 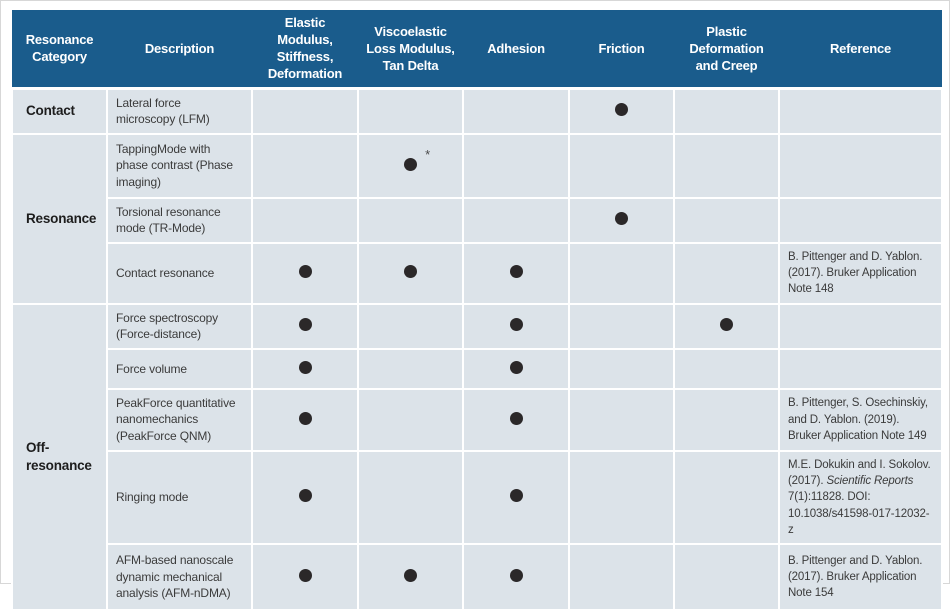 I want to click on column-header-viscoelastic: Viscoelastic Loss Modulus, Tan Delta, so click(x=410, y=50).